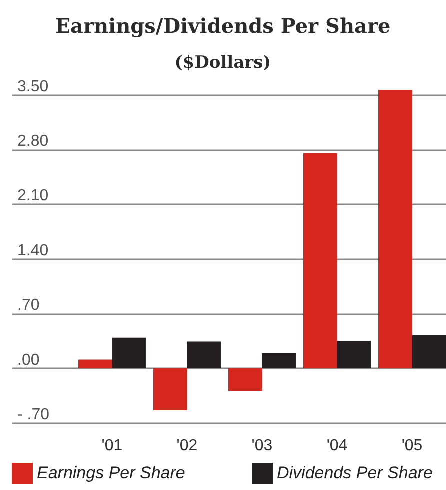 The width and height of the screenshot is (446, 490). I want to click on x-tick-label: '01, so click(112, 446).